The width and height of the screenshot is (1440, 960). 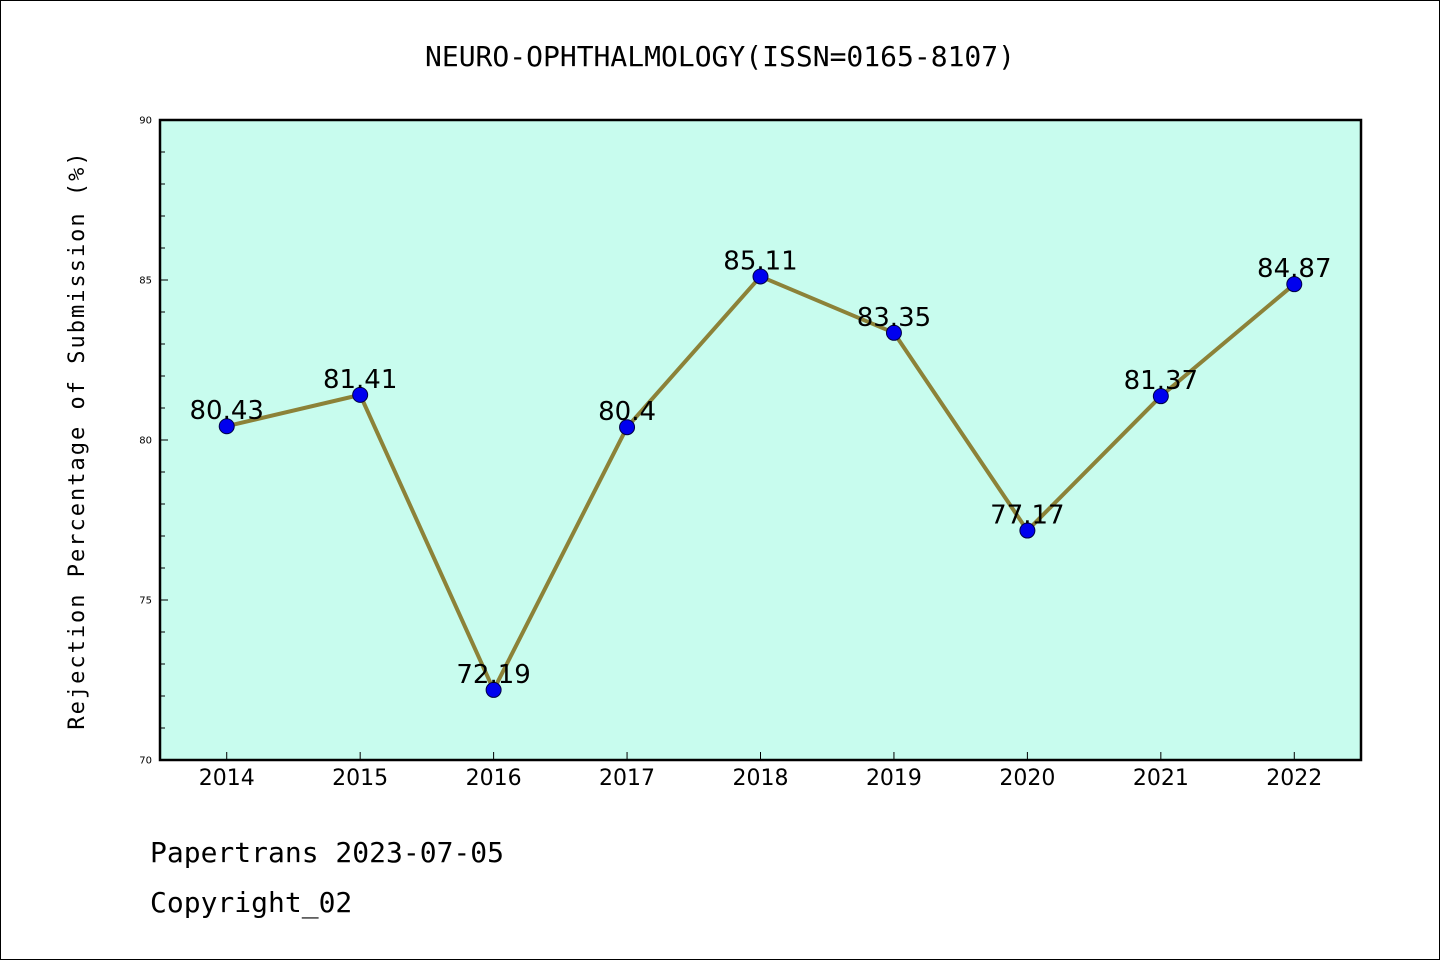 I want to click on data-label: 83.35, so click(x=894, y=318).